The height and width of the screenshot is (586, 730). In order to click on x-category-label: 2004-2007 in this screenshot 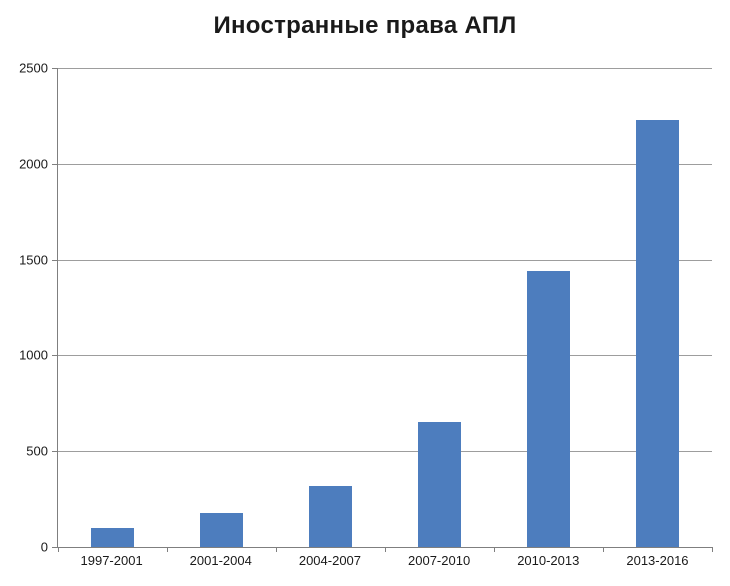, I will do `click(330, 560)`.